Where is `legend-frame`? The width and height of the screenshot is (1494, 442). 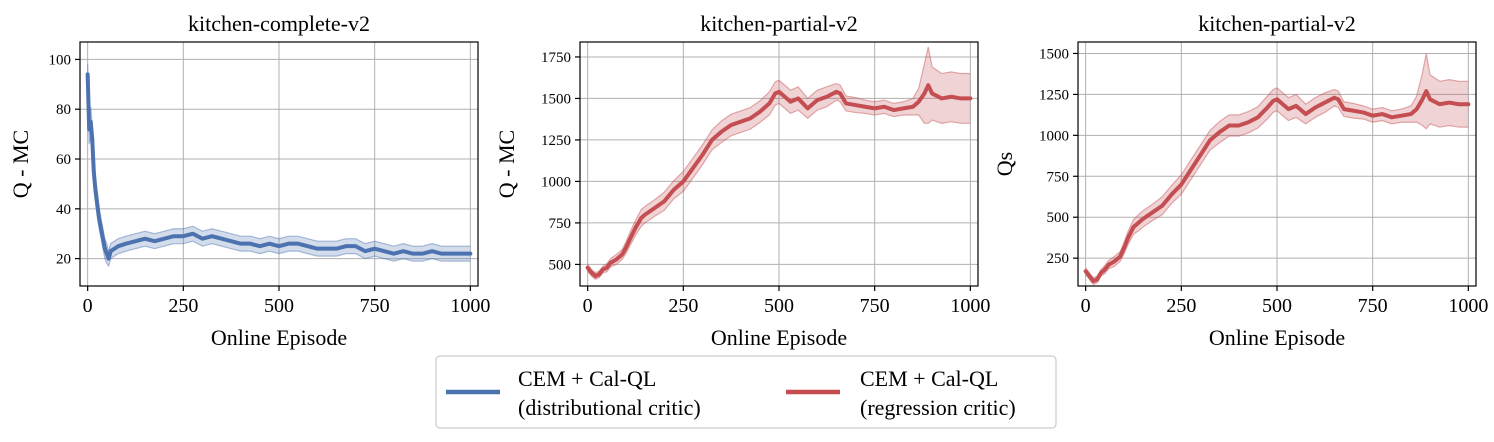
legend-frame is located at coordinates (746, 392).